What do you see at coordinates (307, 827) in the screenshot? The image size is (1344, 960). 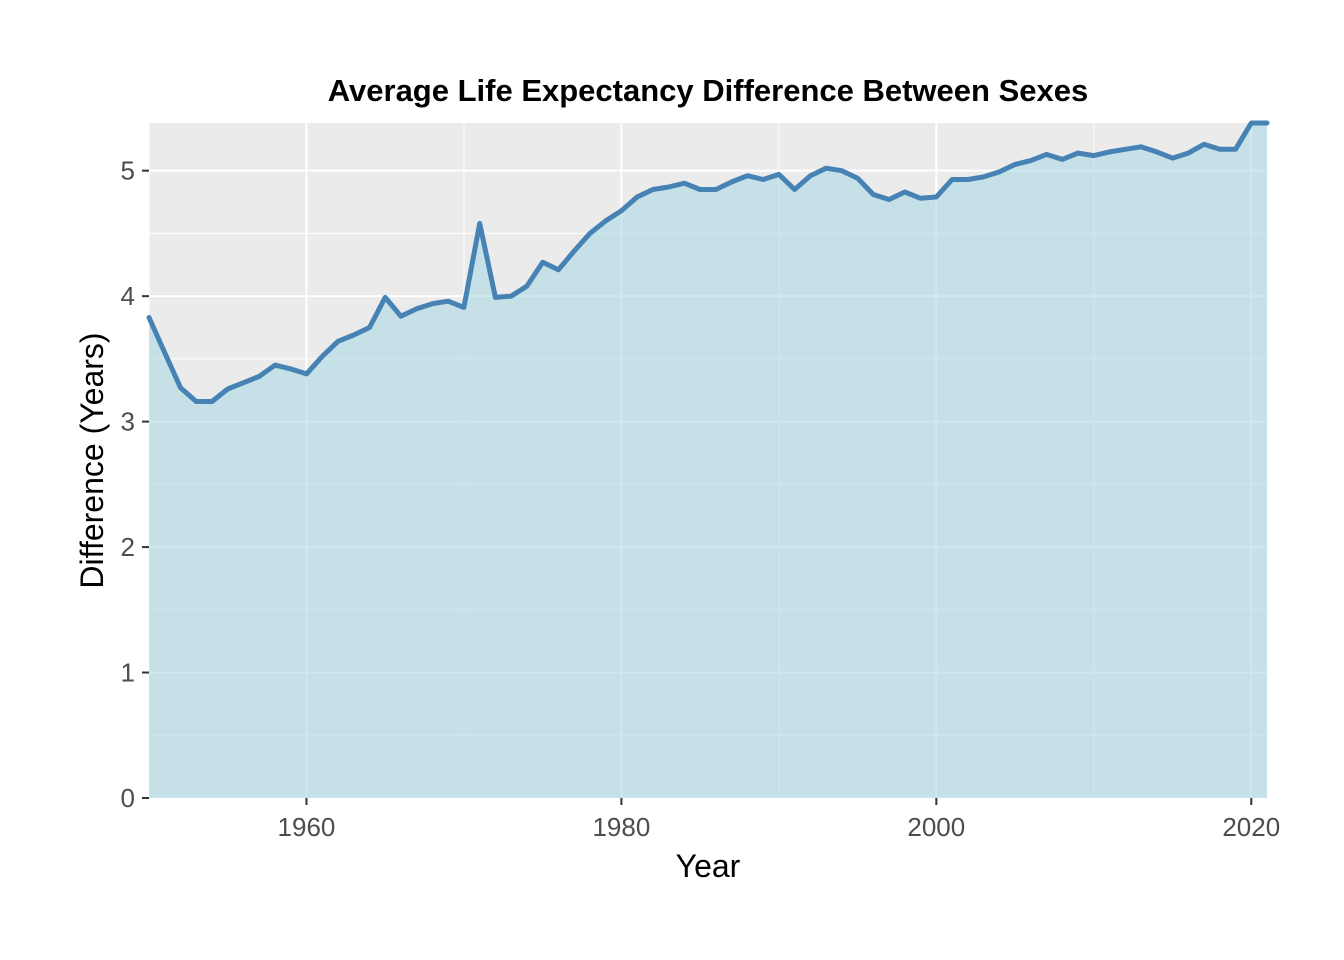 I see `x-tick-label: 1960` at bounding box center [307, 827].